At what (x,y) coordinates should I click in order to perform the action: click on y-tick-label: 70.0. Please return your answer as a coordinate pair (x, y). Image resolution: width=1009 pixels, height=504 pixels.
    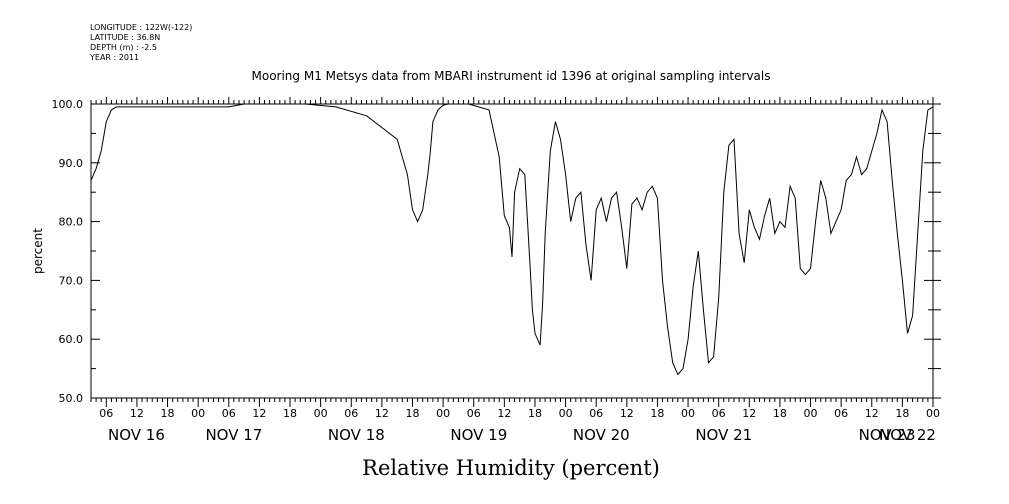
    Looking at the image, I should click on (71, 280).